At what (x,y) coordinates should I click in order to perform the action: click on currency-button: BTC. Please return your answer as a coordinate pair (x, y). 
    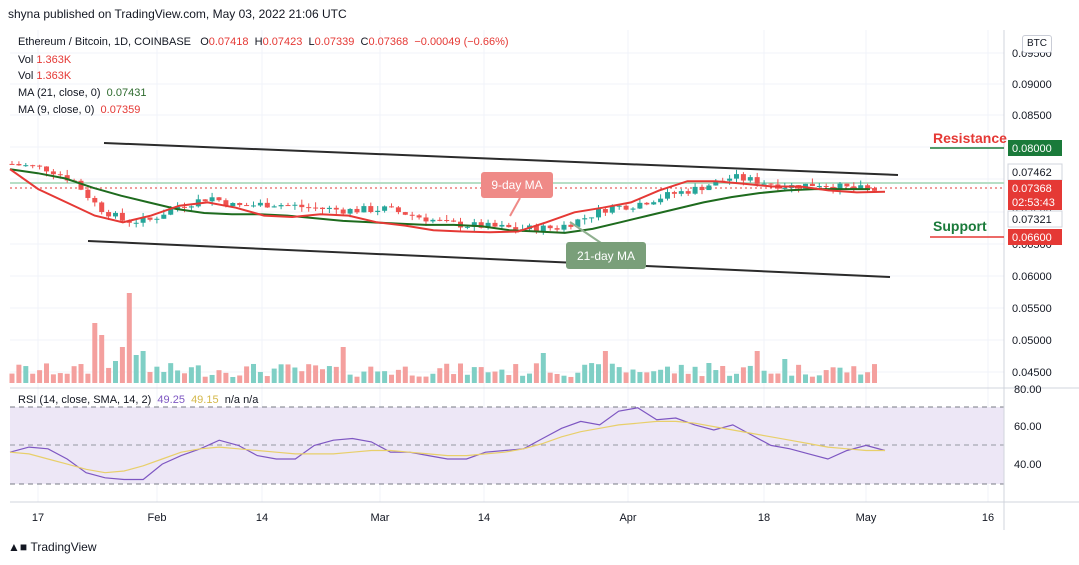
    Looking at the image, I should click on (1037, 44).